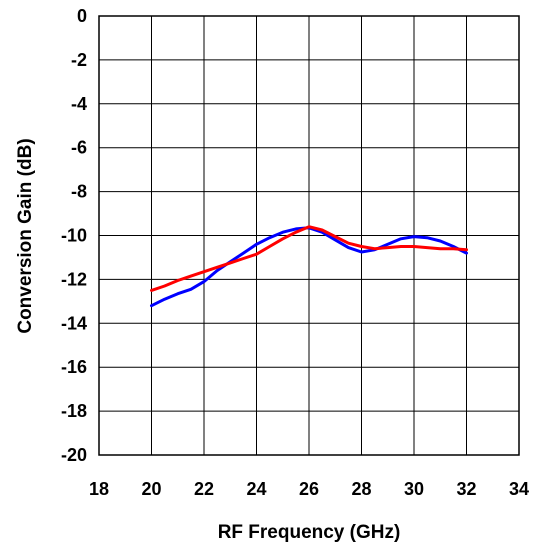  What do you see at coordinates (82, 16) in the screenshot?
I see `y-tick-label: 0` at bounding box center [82, 16].